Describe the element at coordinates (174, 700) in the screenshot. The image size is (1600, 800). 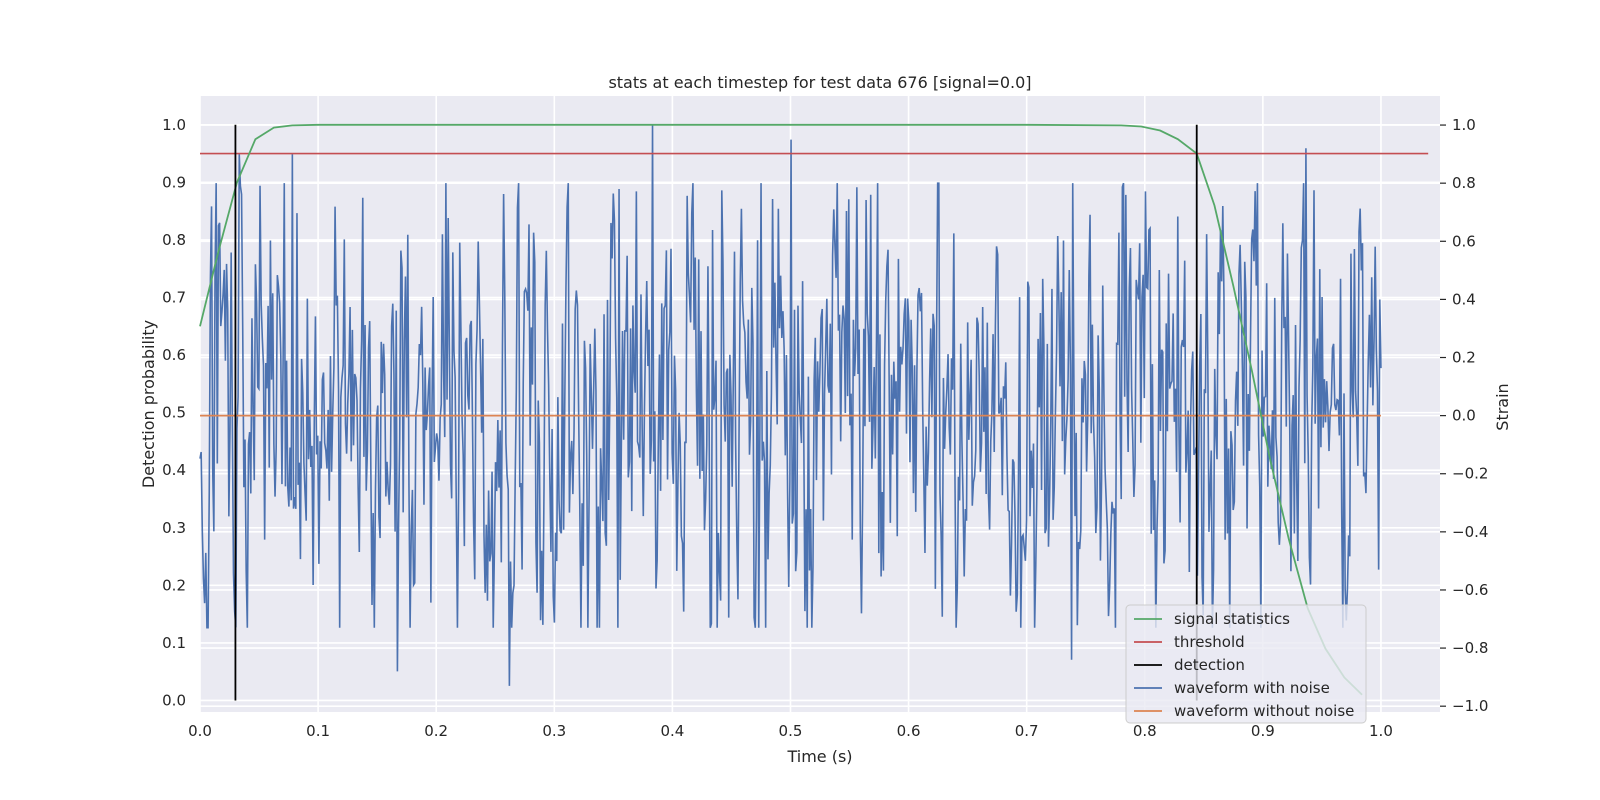
I see `y-tick-label-left: 0.0` at that location.